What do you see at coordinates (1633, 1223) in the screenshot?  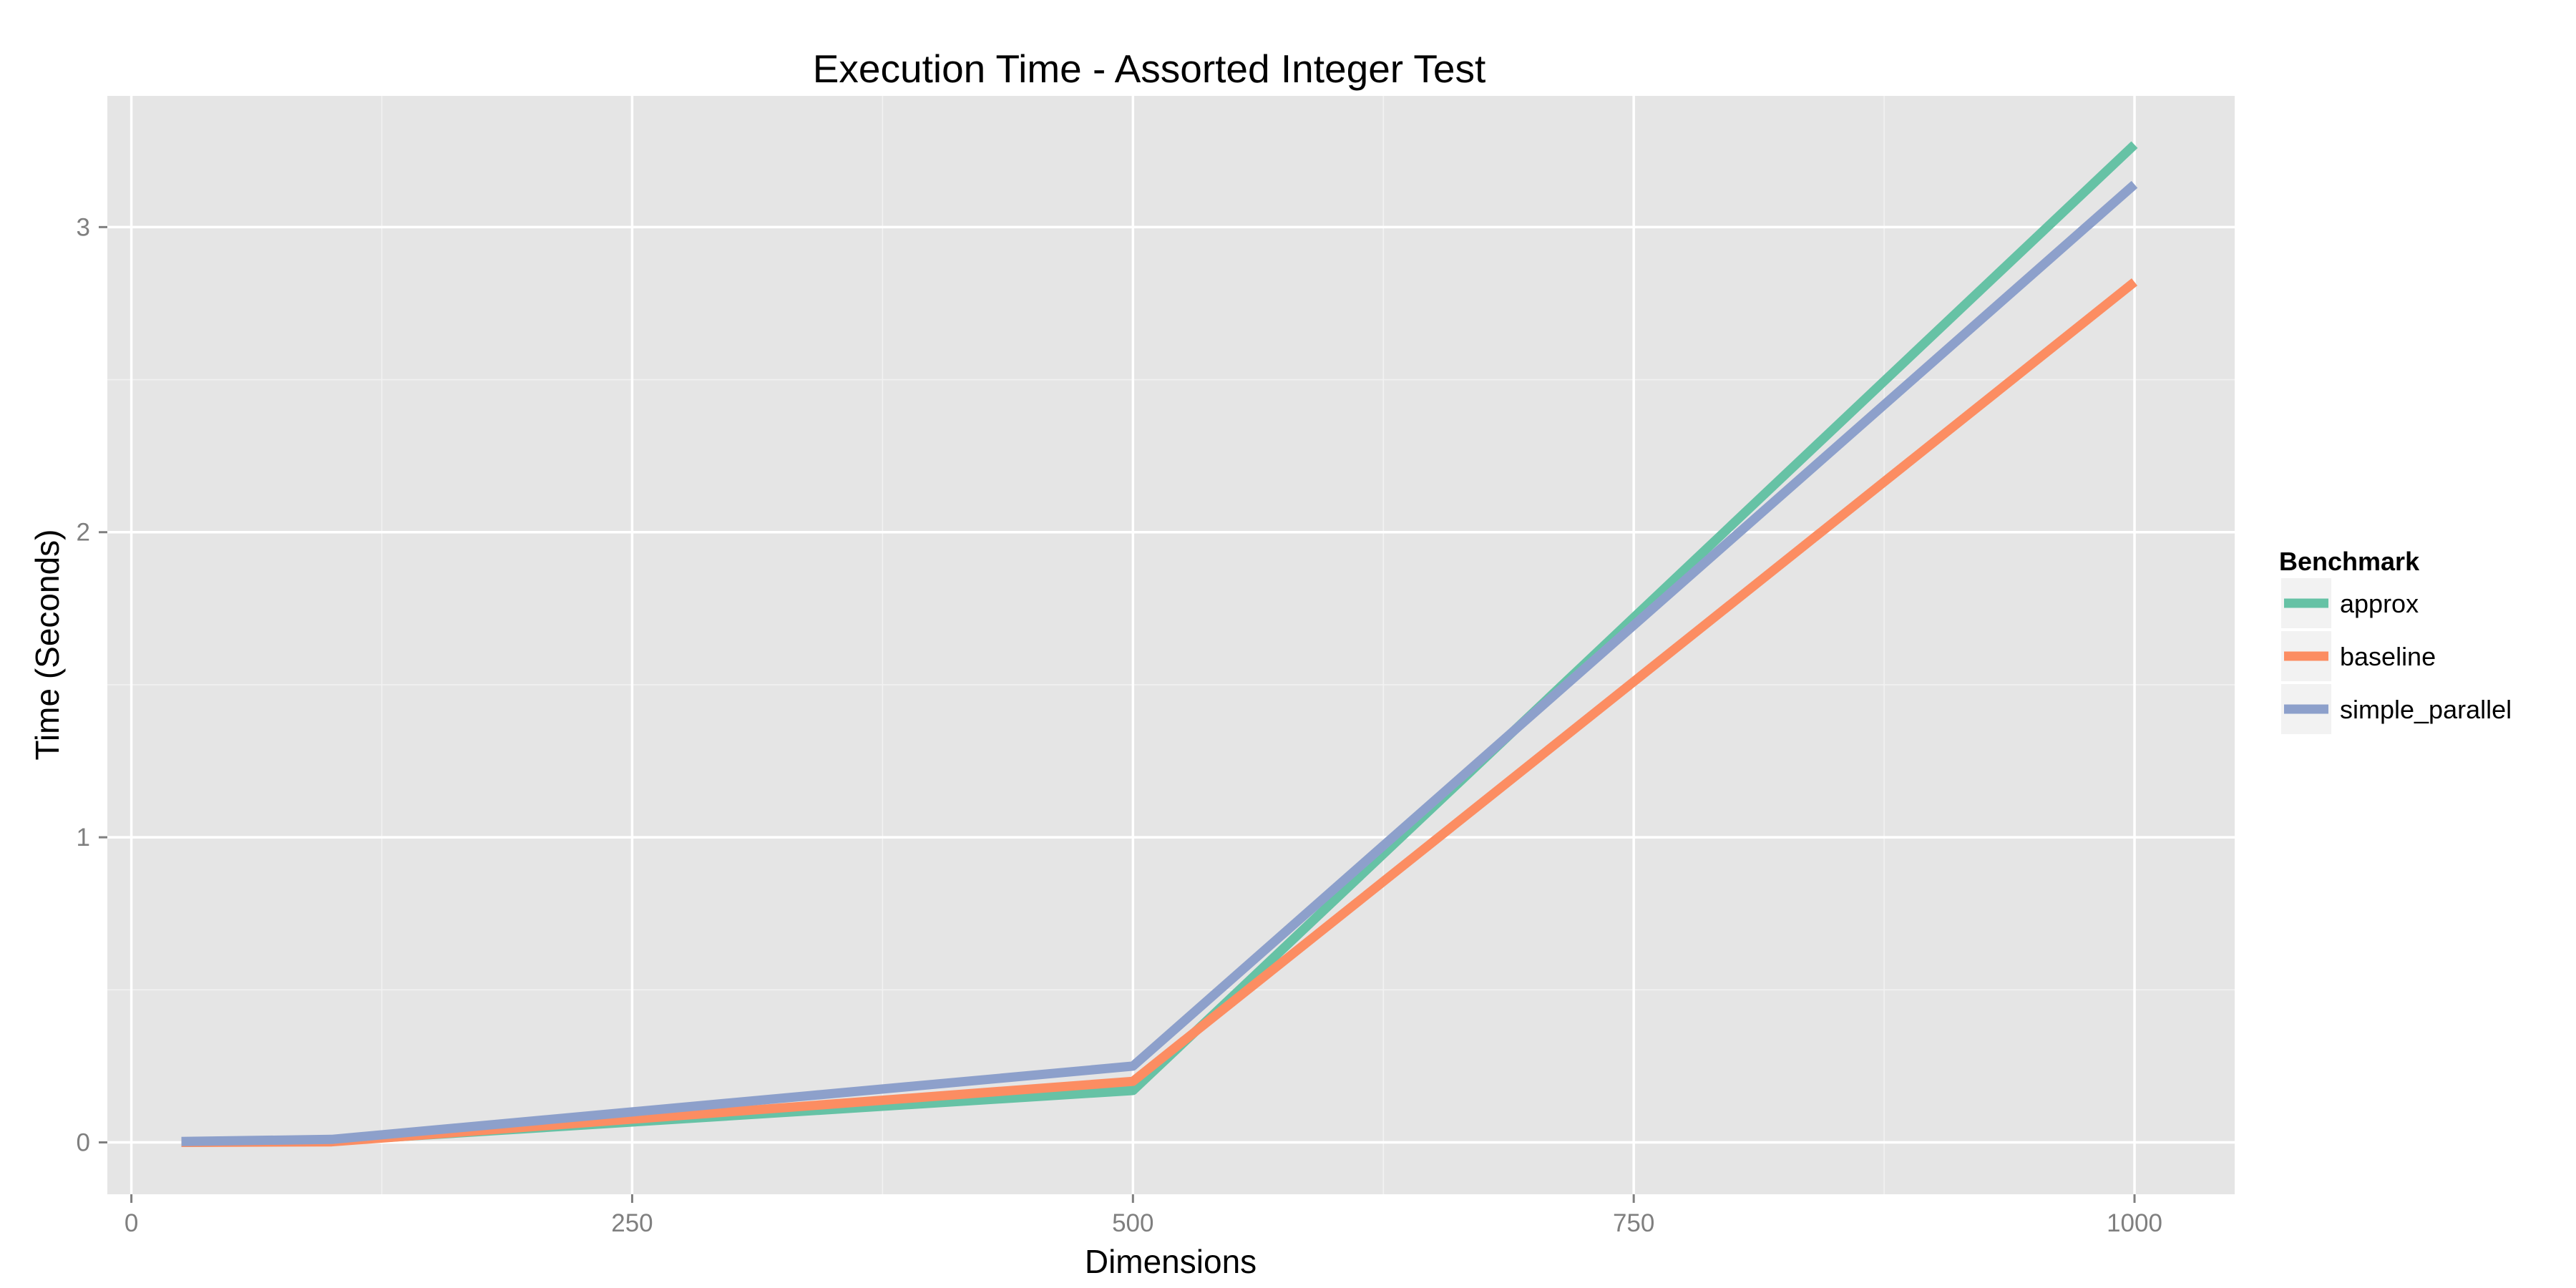 I see `x-tick-label: 750` at bounding box center [1633, 1223].